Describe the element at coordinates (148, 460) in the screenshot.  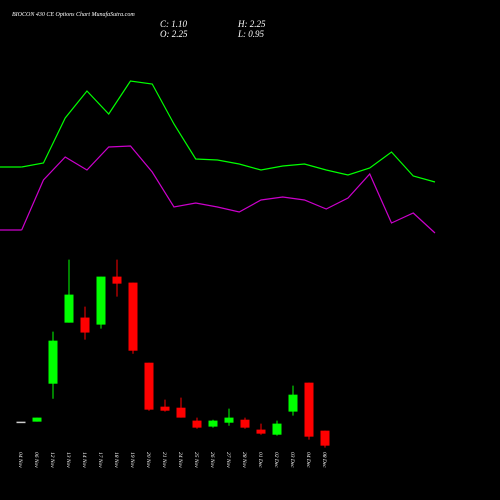
I see `x-tick-label: 20 Nov` at that location.